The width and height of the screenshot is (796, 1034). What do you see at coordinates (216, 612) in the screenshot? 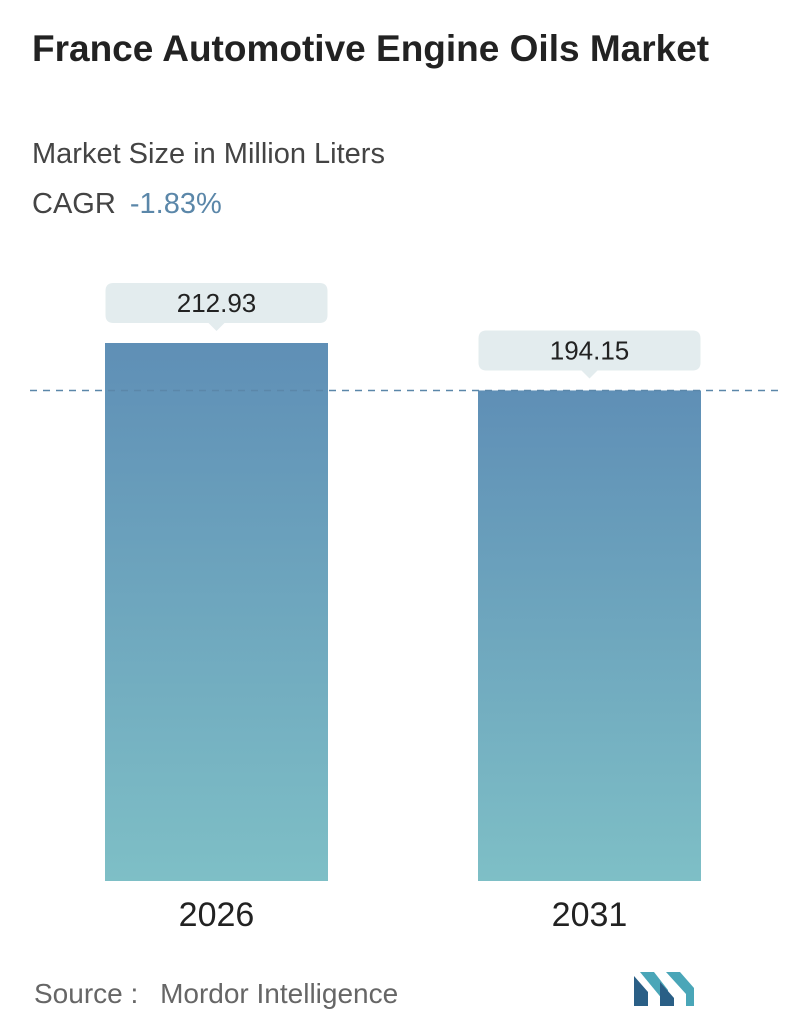
I see `bar-2026` at bounding box center [216, 612].